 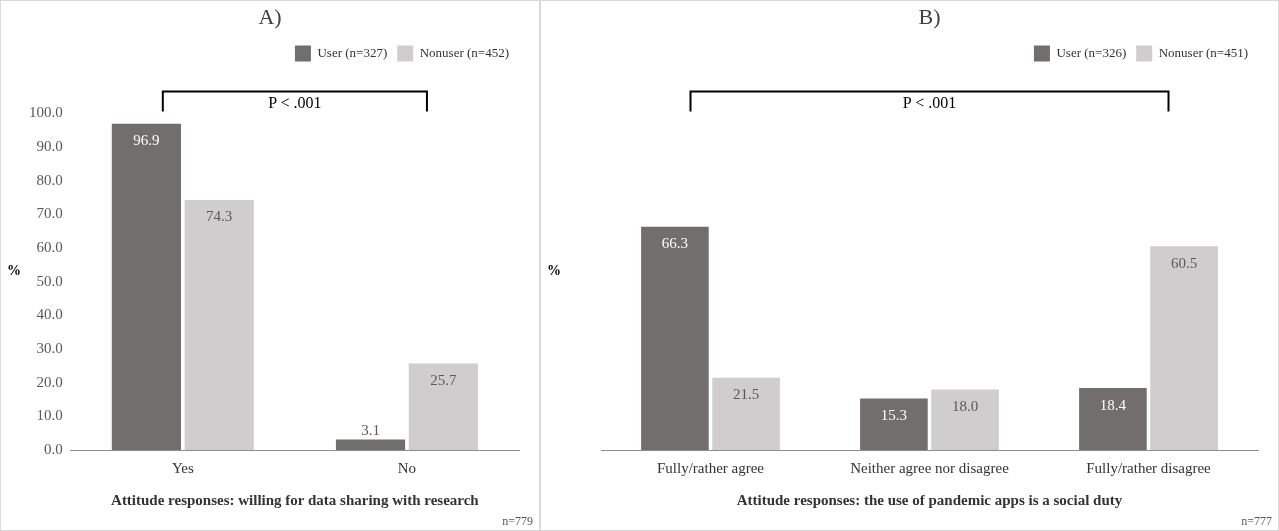 What do you see at coordinates (49, 347) in the screenshot?
I see `y-tick-label: 30.0` at bounding box center [49, 347].